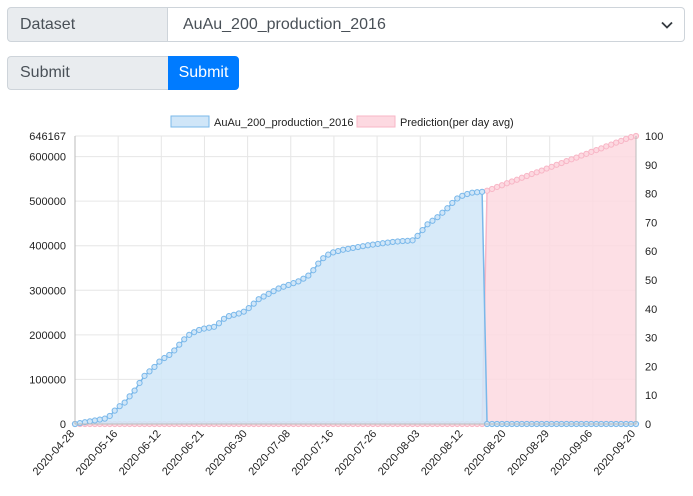 Image resolution: width=693 pixels, height=496 pixels. Describe the element at coordinates (376, 121) in the screenshot. I see `legend-swatch-prediction` at that location.